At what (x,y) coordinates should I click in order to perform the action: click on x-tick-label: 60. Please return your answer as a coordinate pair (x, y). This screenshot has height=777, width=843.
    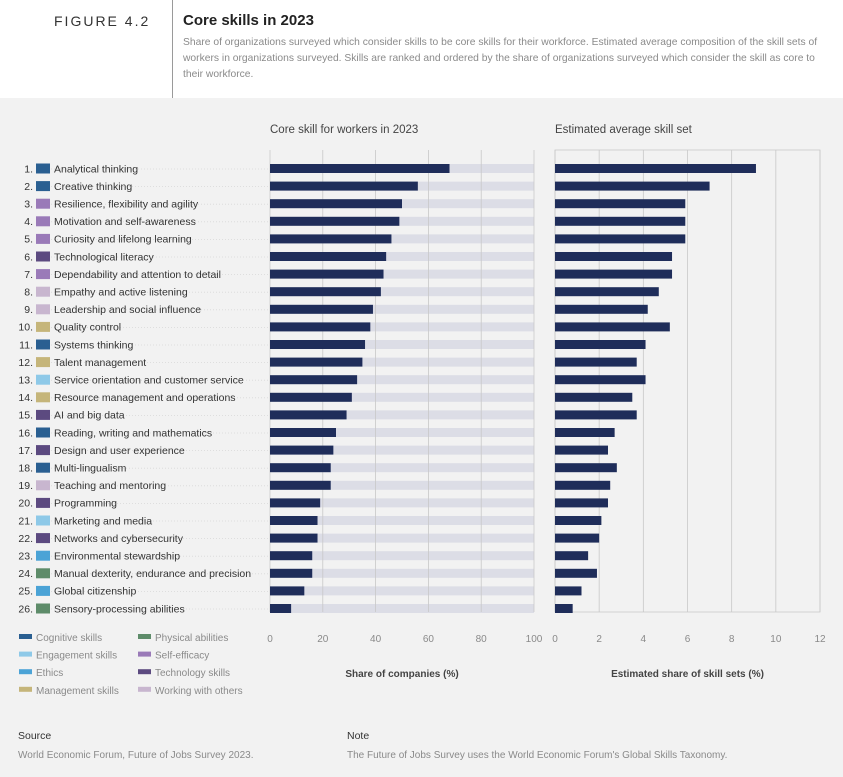
    Looking at the image, I should click on (429, 639).